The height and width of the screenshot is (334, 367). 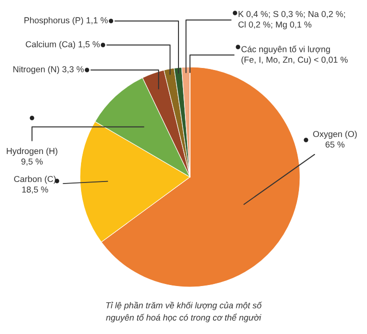 I want to click on text: Tỉ lệ phần trăm về khối lượng của một số nguyên tố hoá học có trong cơ thể người, so click(x=184, y=312).